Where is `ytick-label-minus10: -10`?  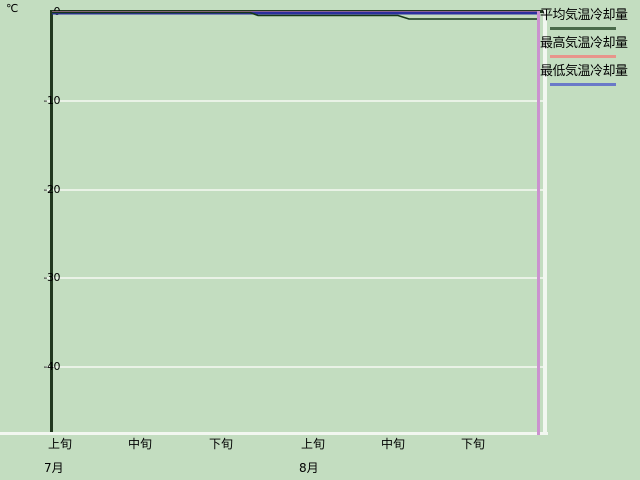 ytick-label-minus10: -10 is located at coordinates (52, 100).